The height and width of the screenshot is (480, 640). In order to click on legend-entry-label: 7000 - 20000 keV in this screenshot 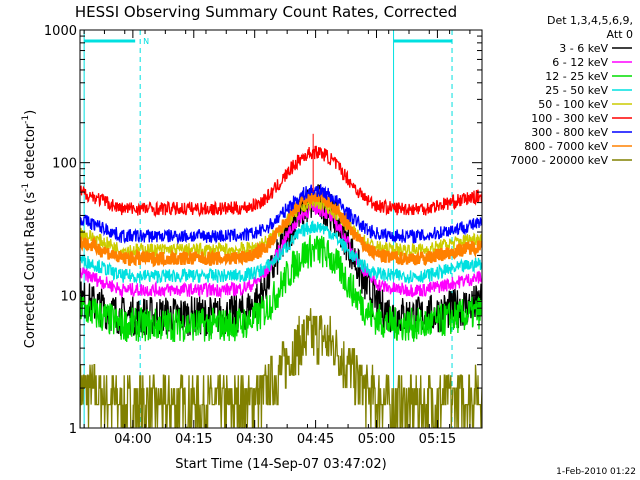, I will do `click(559, 160)`.